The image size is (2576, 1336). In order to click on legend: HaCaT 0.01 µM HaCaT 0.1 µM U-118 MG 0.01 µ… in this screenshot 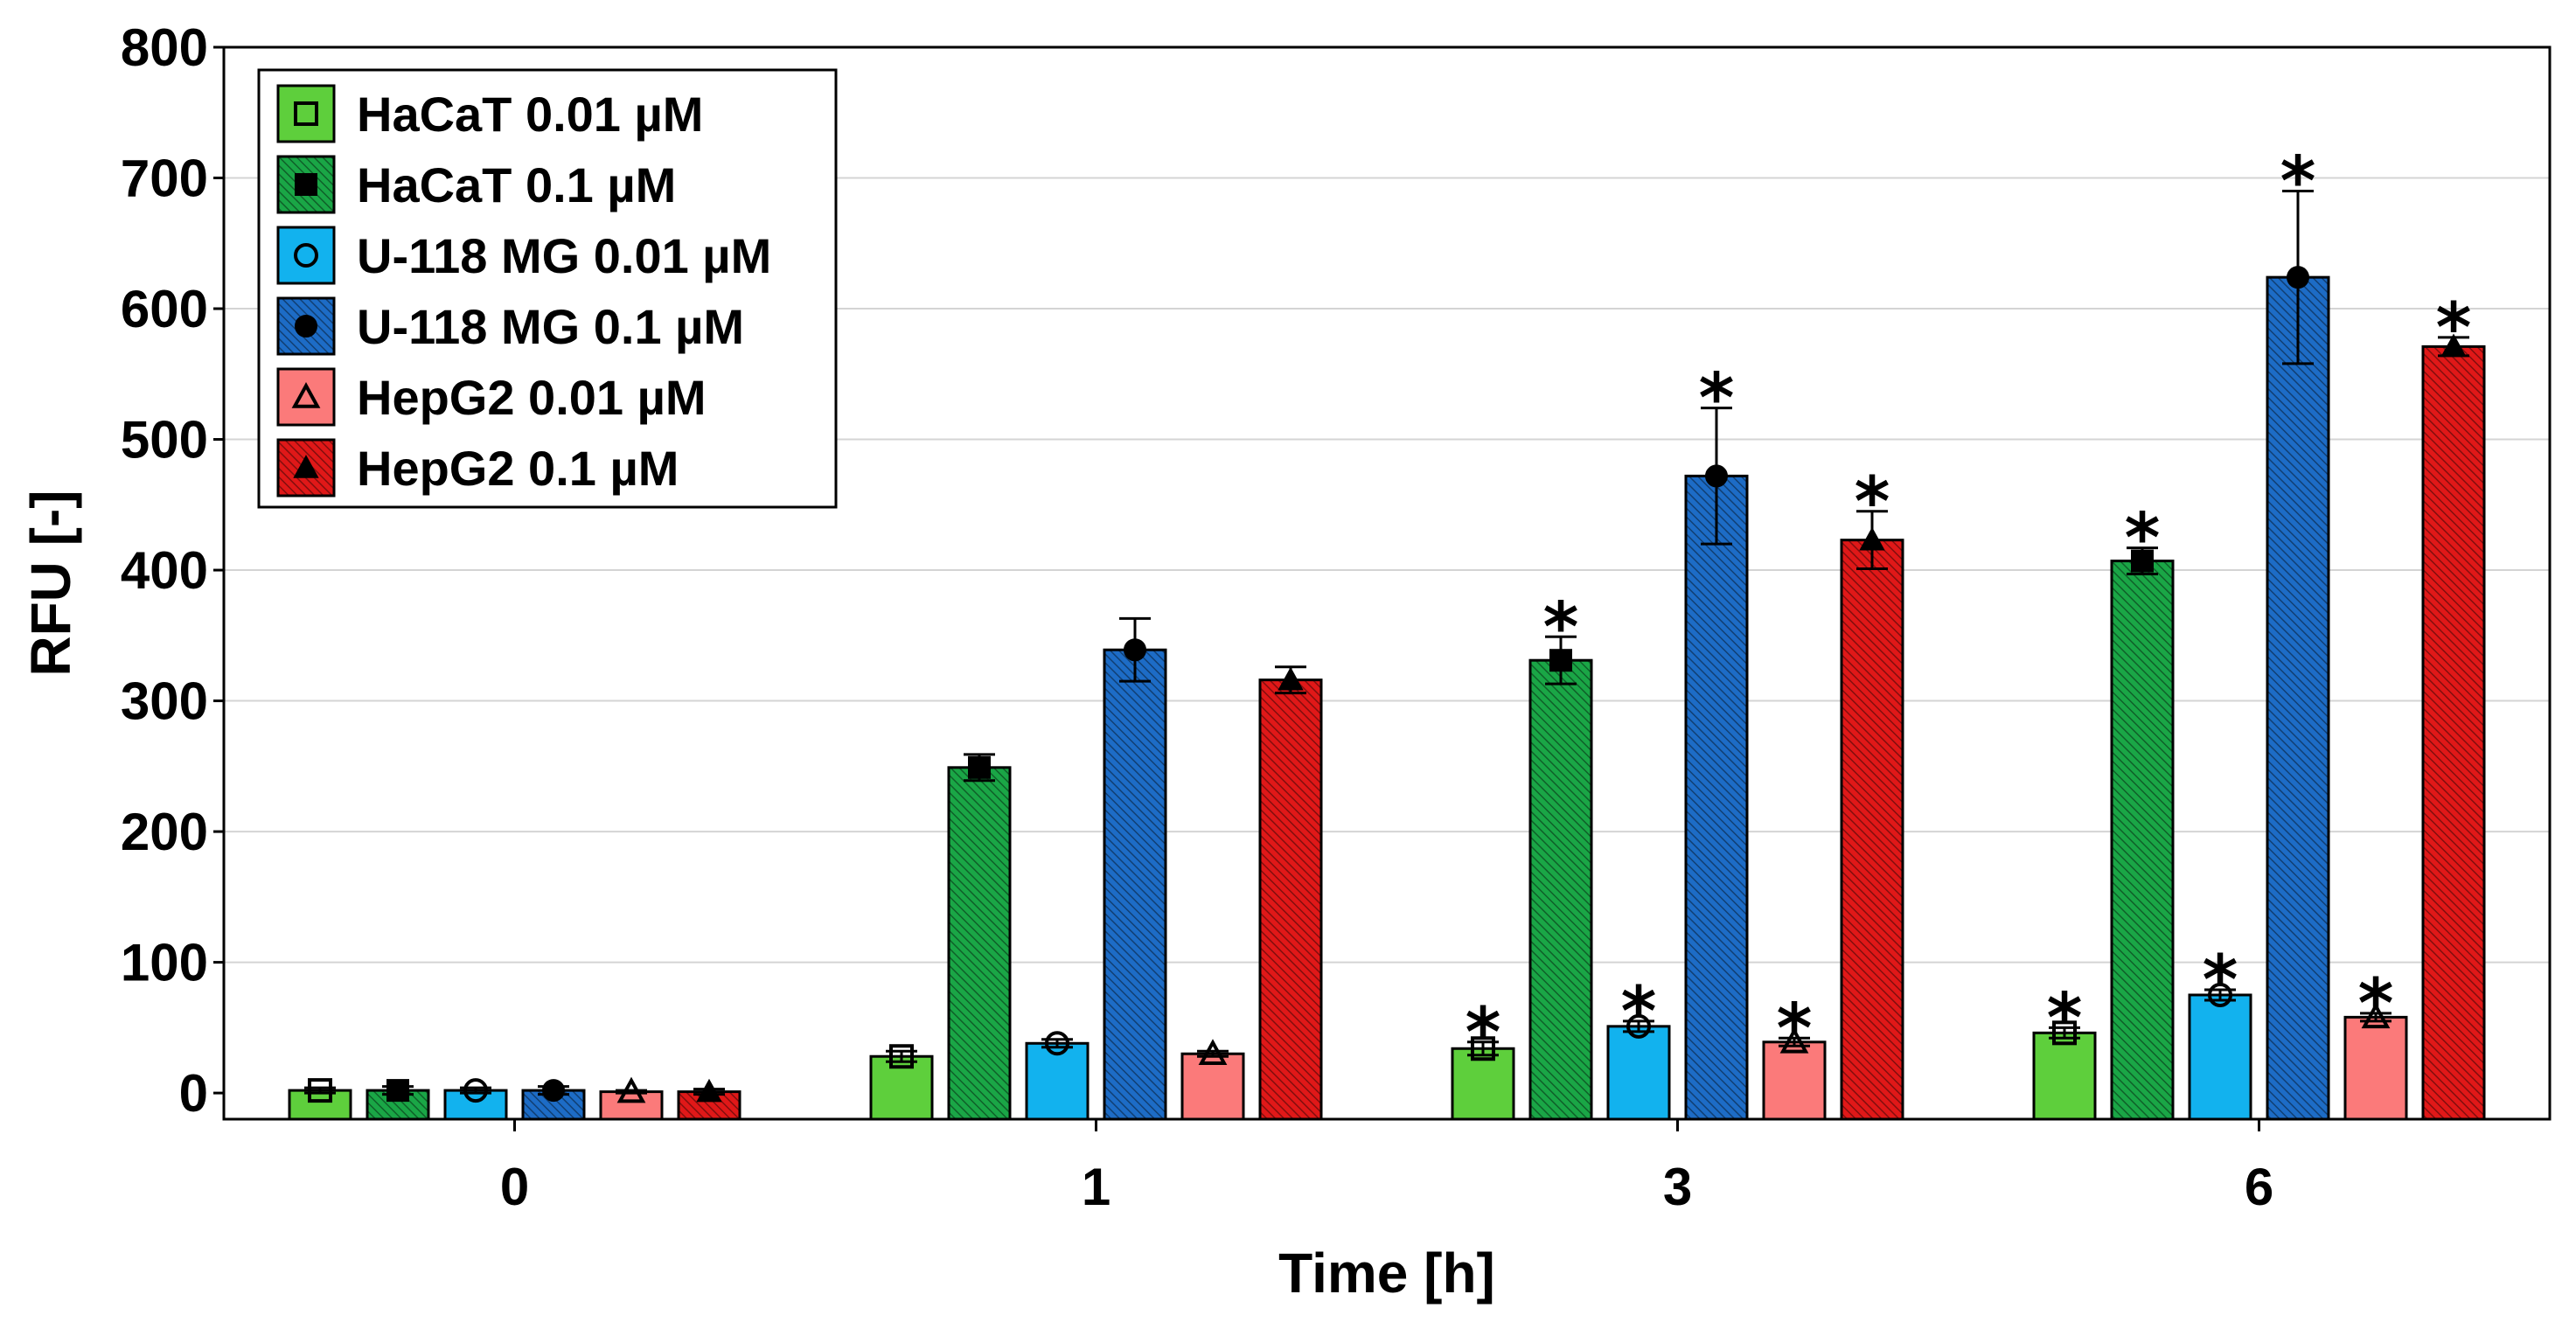, I will do `click(547, 288)`.